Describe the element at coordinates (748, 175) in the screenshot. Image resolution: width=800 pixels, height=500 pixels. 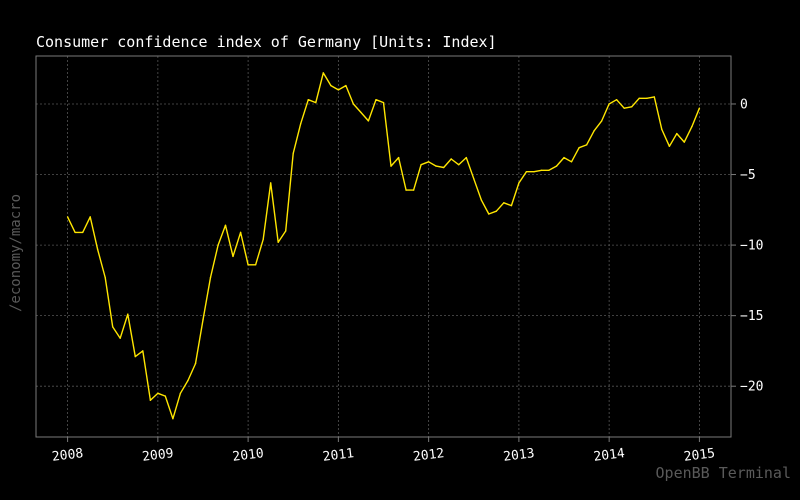
I see `y-tick-label: −5` at that location.